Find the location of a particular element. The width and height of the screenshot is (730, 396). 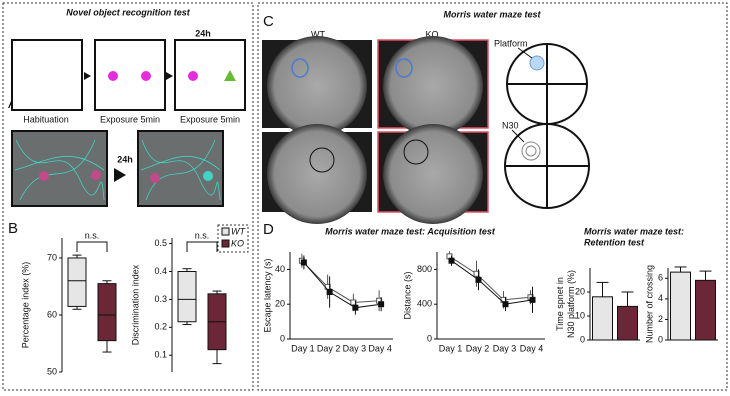

y-tick-label: 2 is located at coordinates (660, 319).